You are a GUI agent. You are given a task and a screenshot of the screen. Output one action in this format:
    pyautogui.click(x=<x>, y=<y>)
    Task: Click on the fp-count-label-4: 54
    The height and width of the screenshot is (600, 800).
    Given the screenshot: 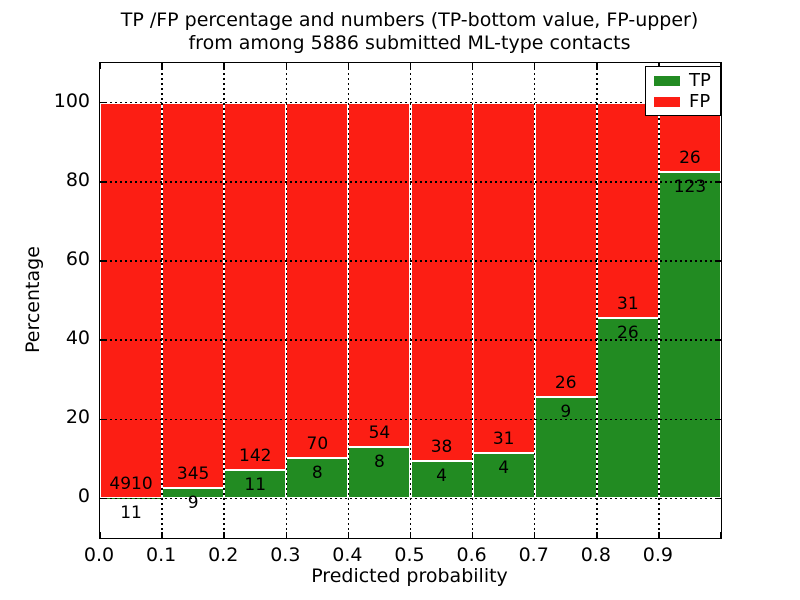 What is the action you would take?
    pyautogui.click(x=379, y=433)
    